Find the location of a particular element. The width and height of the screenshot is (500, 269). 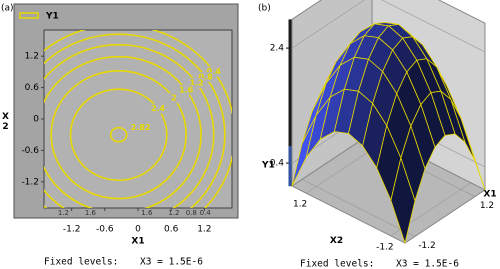

peak-marker is located at coordinates (118, 134).